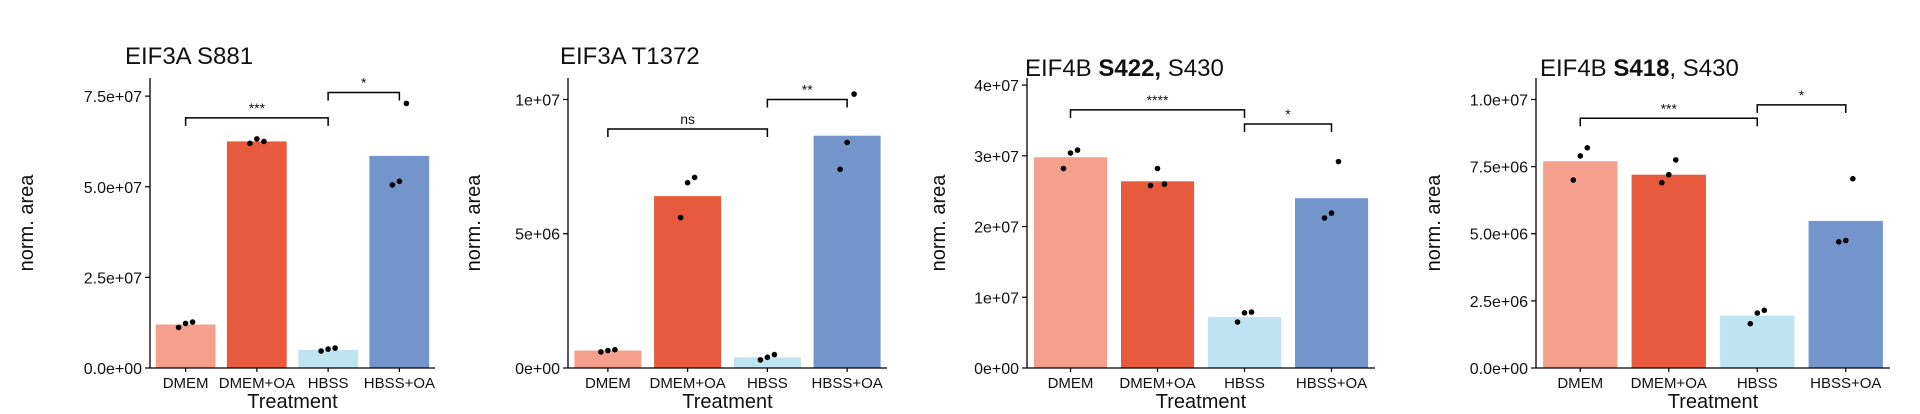 The image size is (1920, 414). What do you see at coordinates (1499, 168) in the screenshot?
I see `y-tick-label: 7.5e+06` at bounding box center [1499, 168].